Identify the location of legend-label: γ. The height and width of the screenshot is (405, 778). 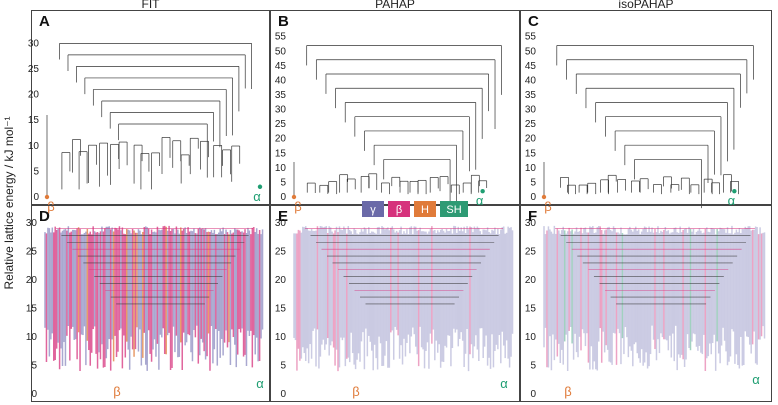
(373, 210).